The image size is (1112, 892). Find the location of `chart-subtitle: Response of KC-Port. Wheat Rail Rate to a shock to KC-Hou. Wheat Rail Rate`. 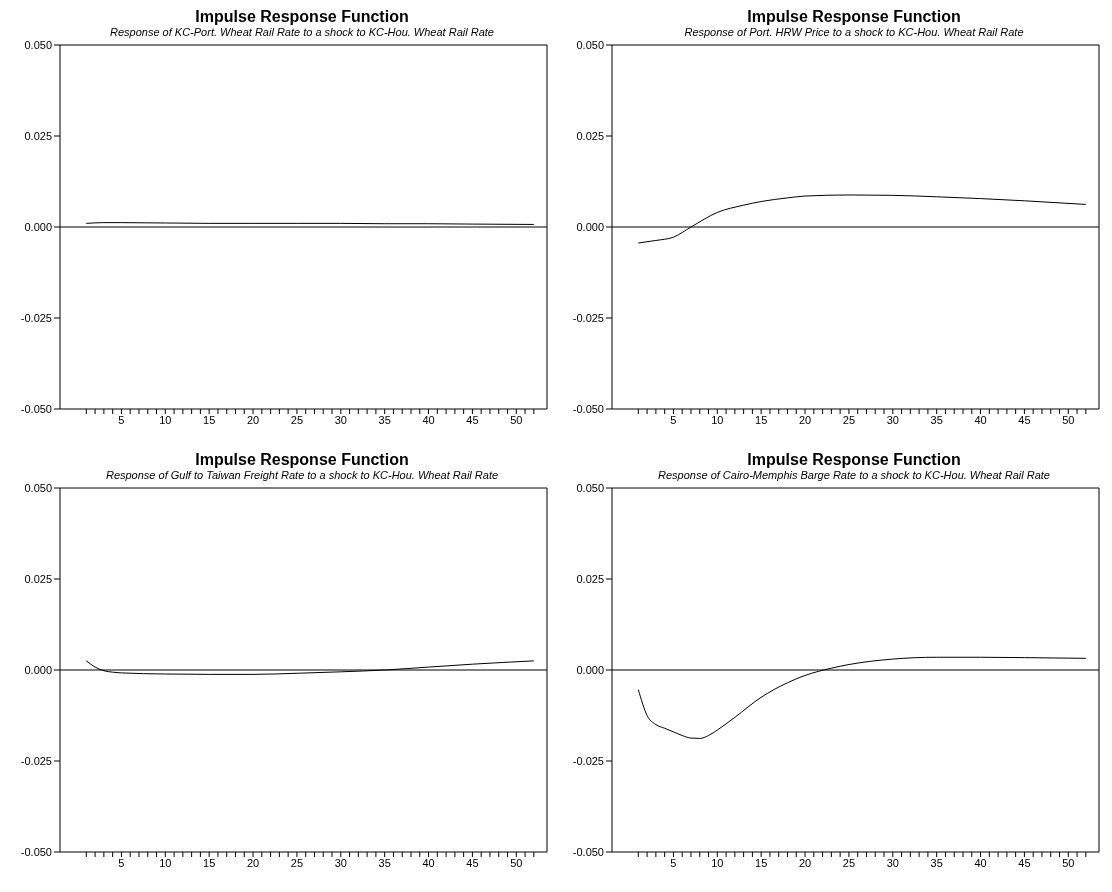

chart-subtitle: Response of KC-Port. Wheat Rail Rate to a shock to KC-Hou. Wheat Rail Rate is located at coordinates (302, 32).